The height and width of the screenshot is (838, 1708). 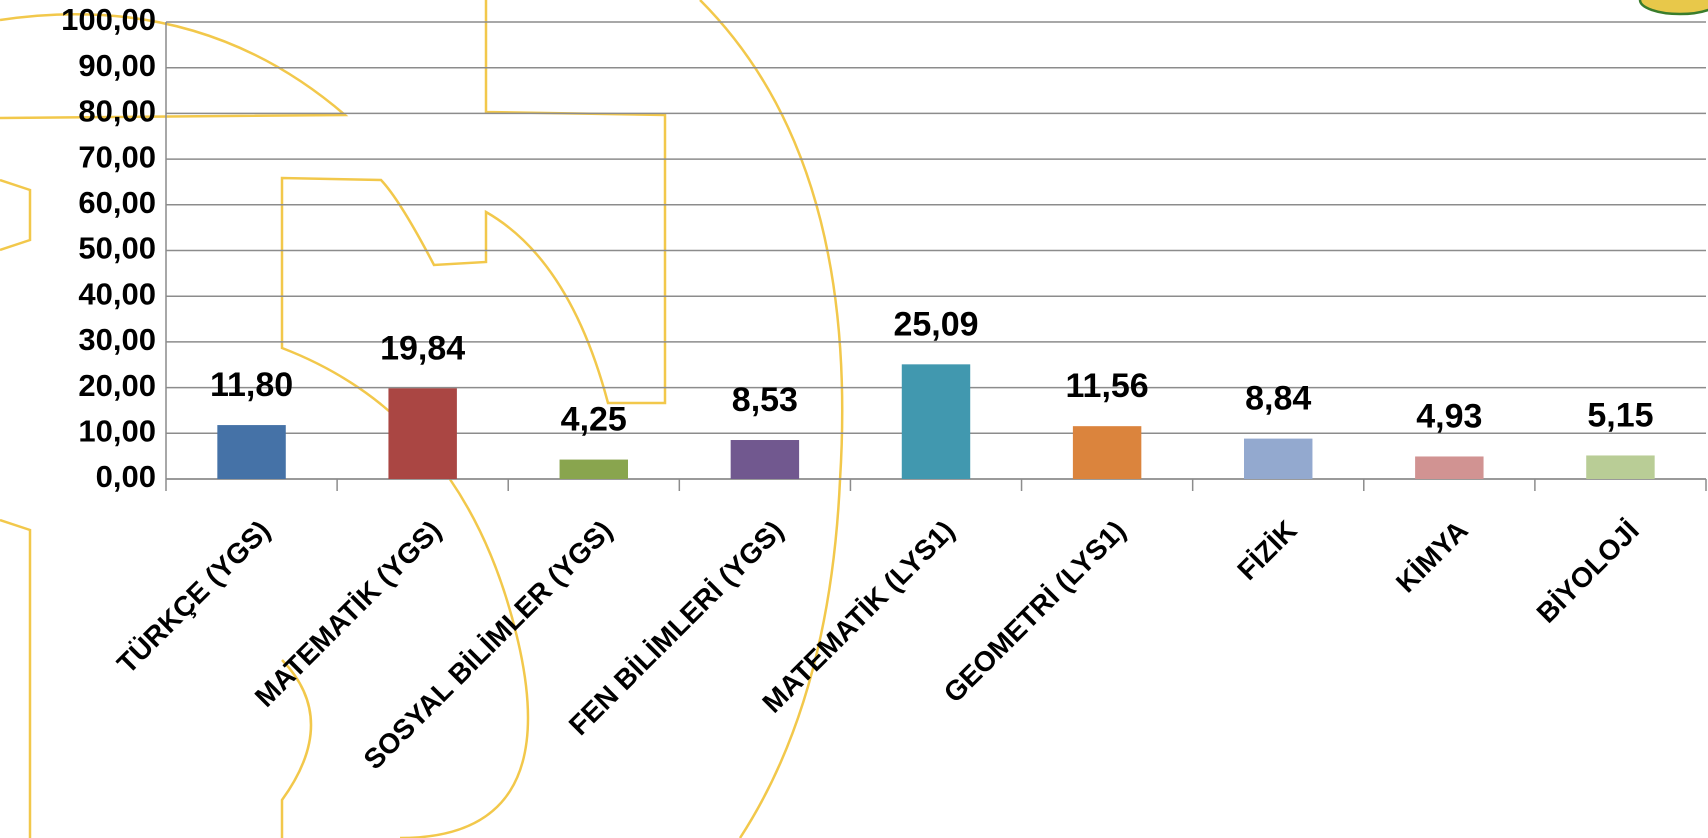 What do you see at coordinates (117, 111) in the screenshot?
I see `y-tick-label: 80,00` at bounding box center [117, 111].